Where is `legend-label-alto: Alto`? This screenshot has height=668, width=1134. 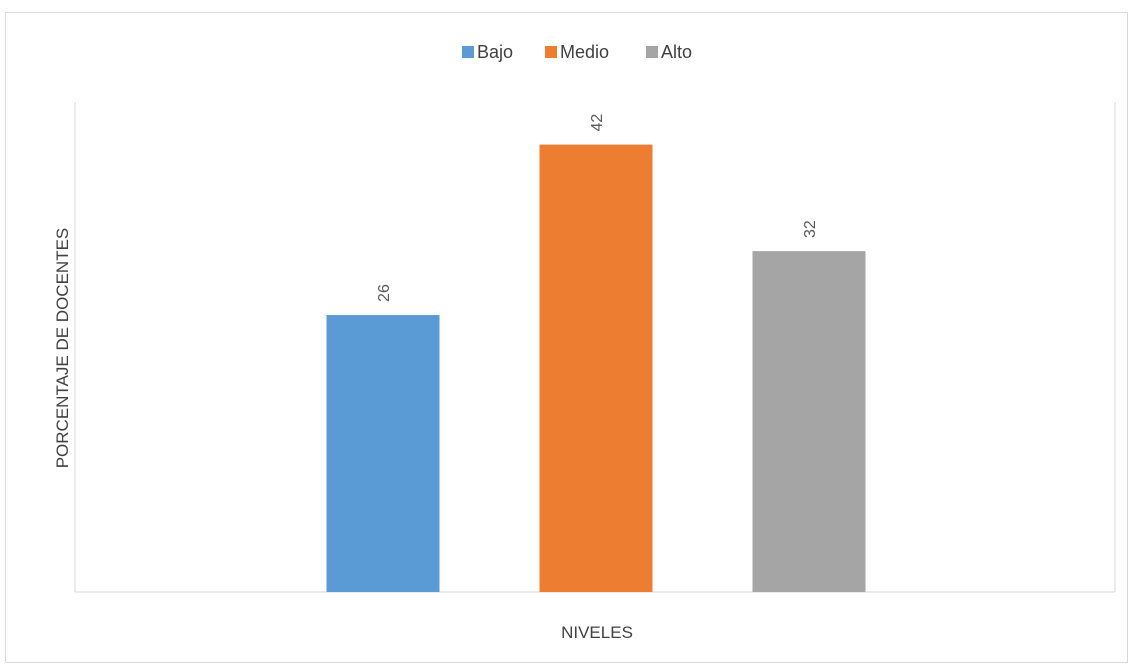
legend-label-alto: Alto is located at coordinates (676, 52).